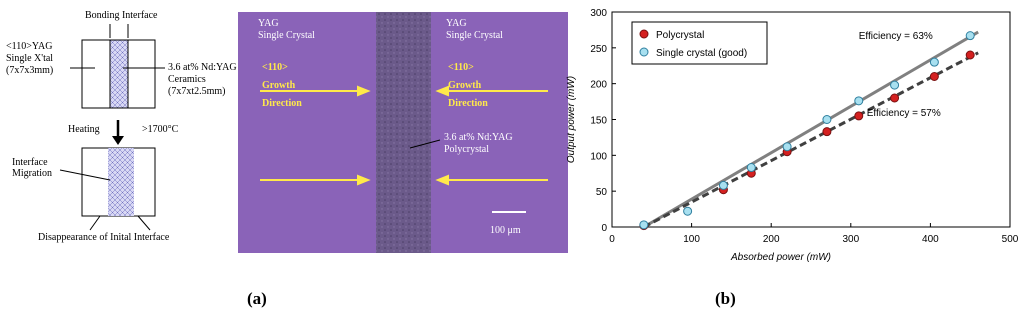  Describe the element at coordinates (160, 129) in the screenshot. I see `temperature-label: >1700°C` at that location.